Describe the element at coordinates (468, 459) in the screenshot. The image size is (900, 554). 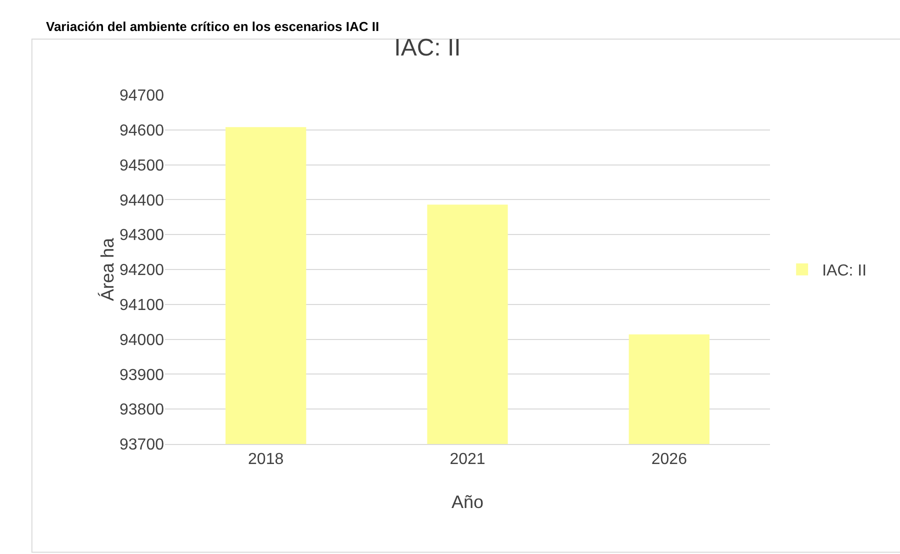
I see `x-tick-label: 2021` at that location.